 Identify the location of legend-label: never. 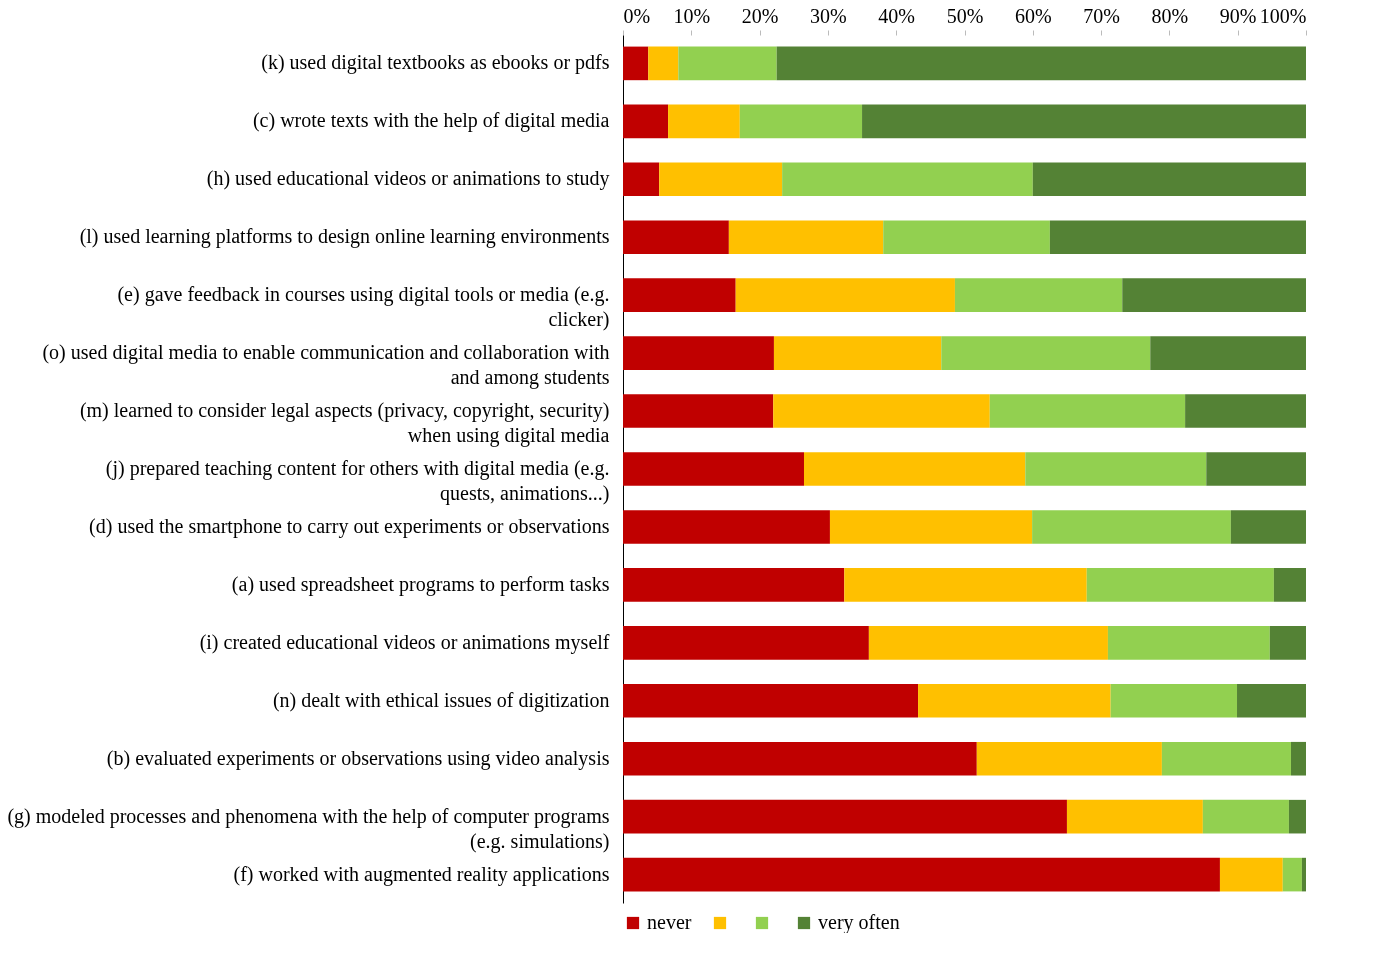
(669, 922).